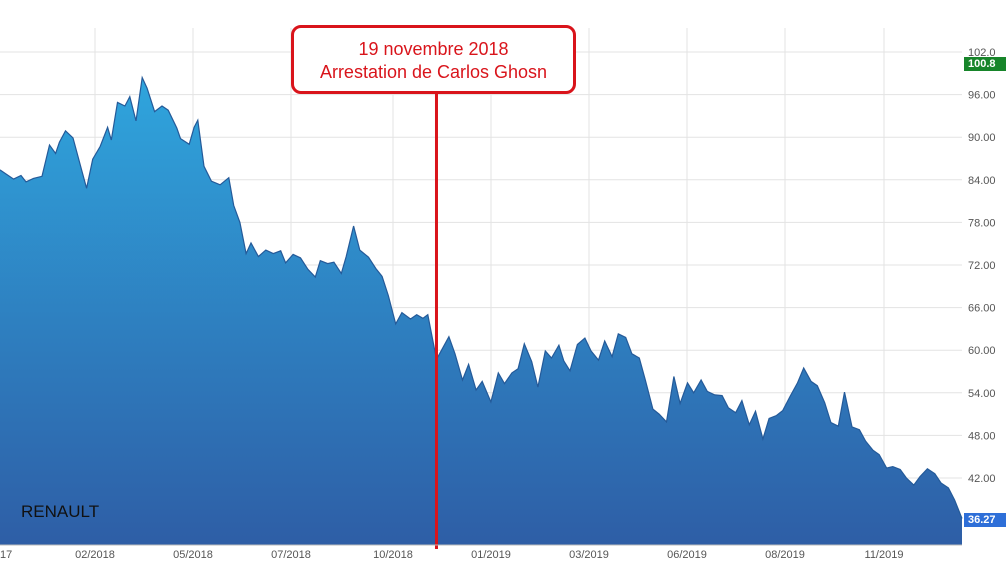 This screenshot has height=563, width=1007. What do you see at coordinates (884, 555) in the screenshot?
I see `x-tick-label: 11/2019` at bounding box center [884, 555].